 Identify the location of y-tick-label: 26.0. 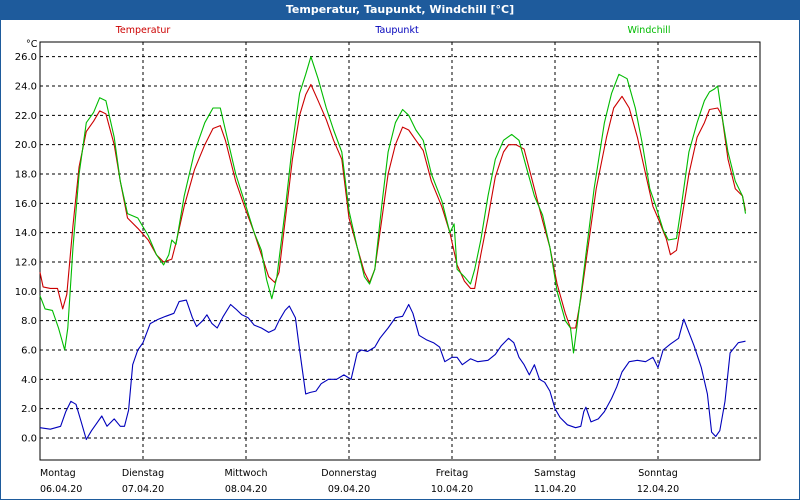
(26, 57).